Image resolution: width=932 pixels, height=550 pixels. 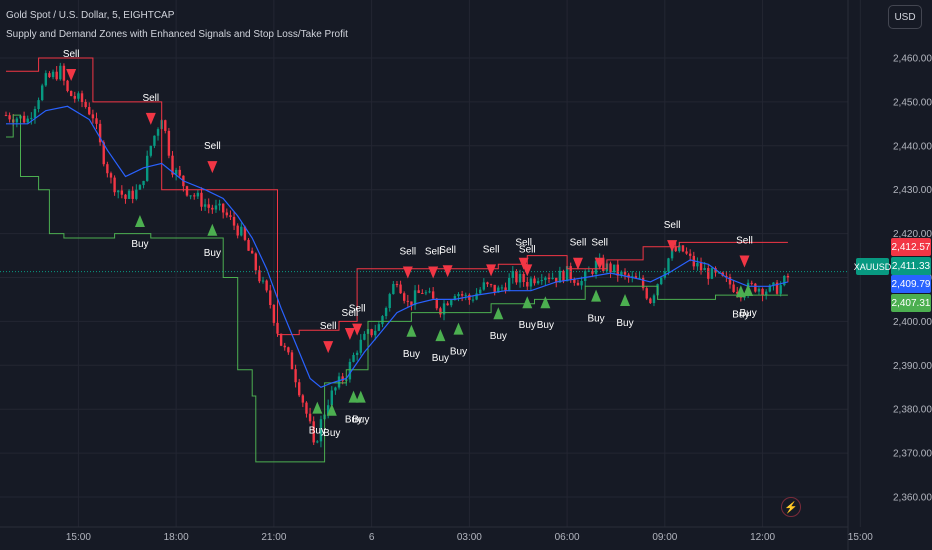 I want to click on time-axis-label: 12:00, so click(x=762, y=537).